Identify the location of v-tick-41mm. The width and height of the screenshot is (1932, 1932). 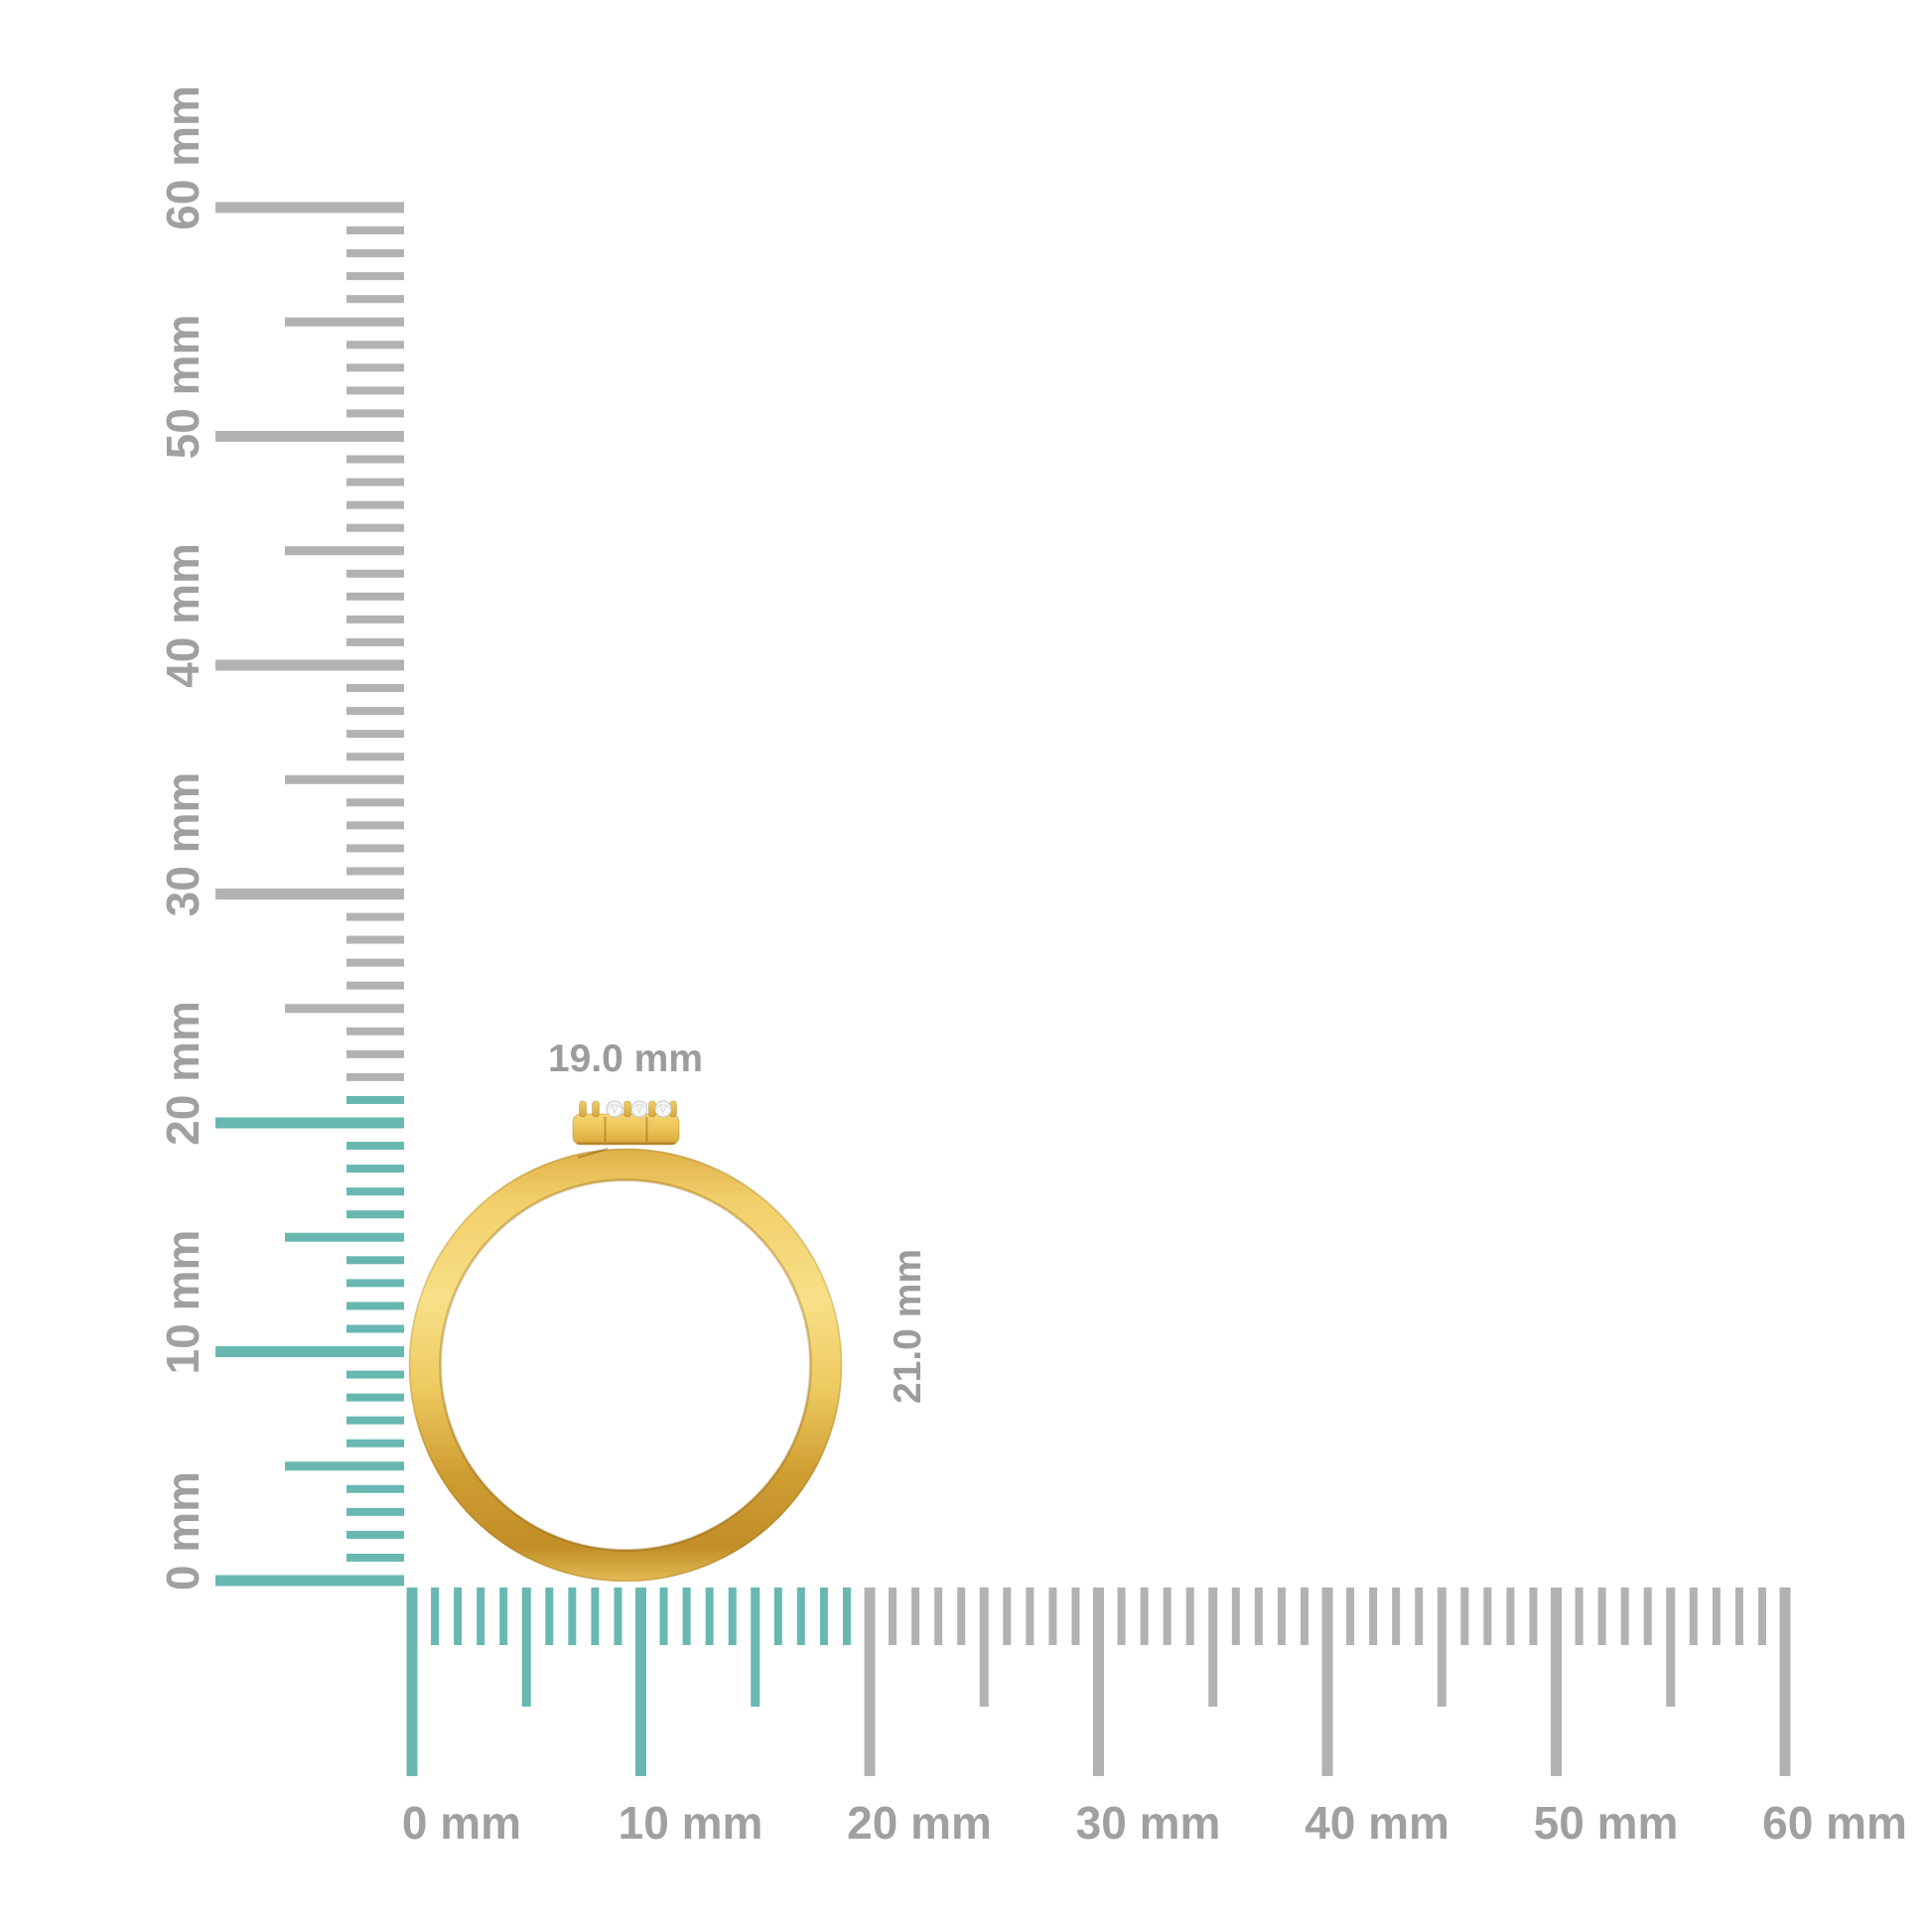
(375, 642).